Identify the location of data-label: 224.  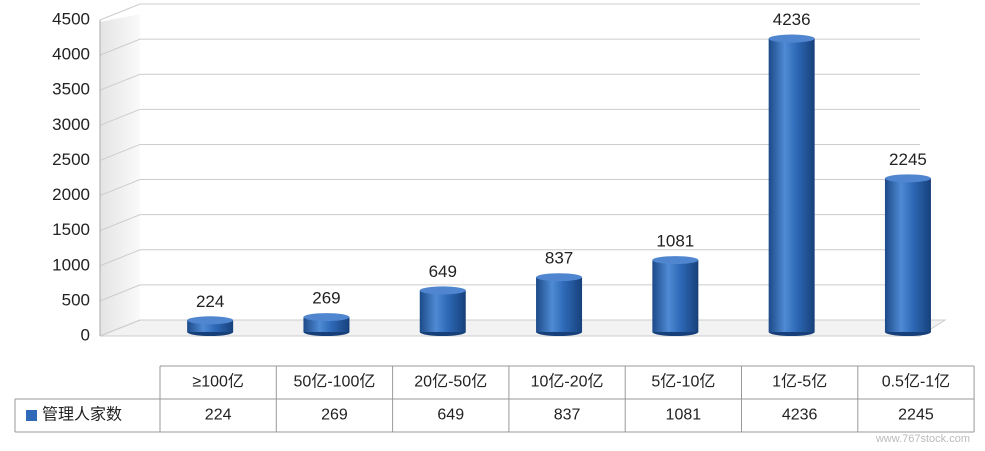
(210, 301).